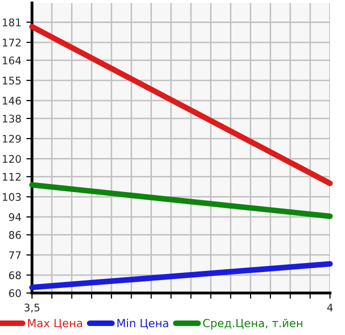  I want to click on x-tick-label: 4, so click(330, 308).